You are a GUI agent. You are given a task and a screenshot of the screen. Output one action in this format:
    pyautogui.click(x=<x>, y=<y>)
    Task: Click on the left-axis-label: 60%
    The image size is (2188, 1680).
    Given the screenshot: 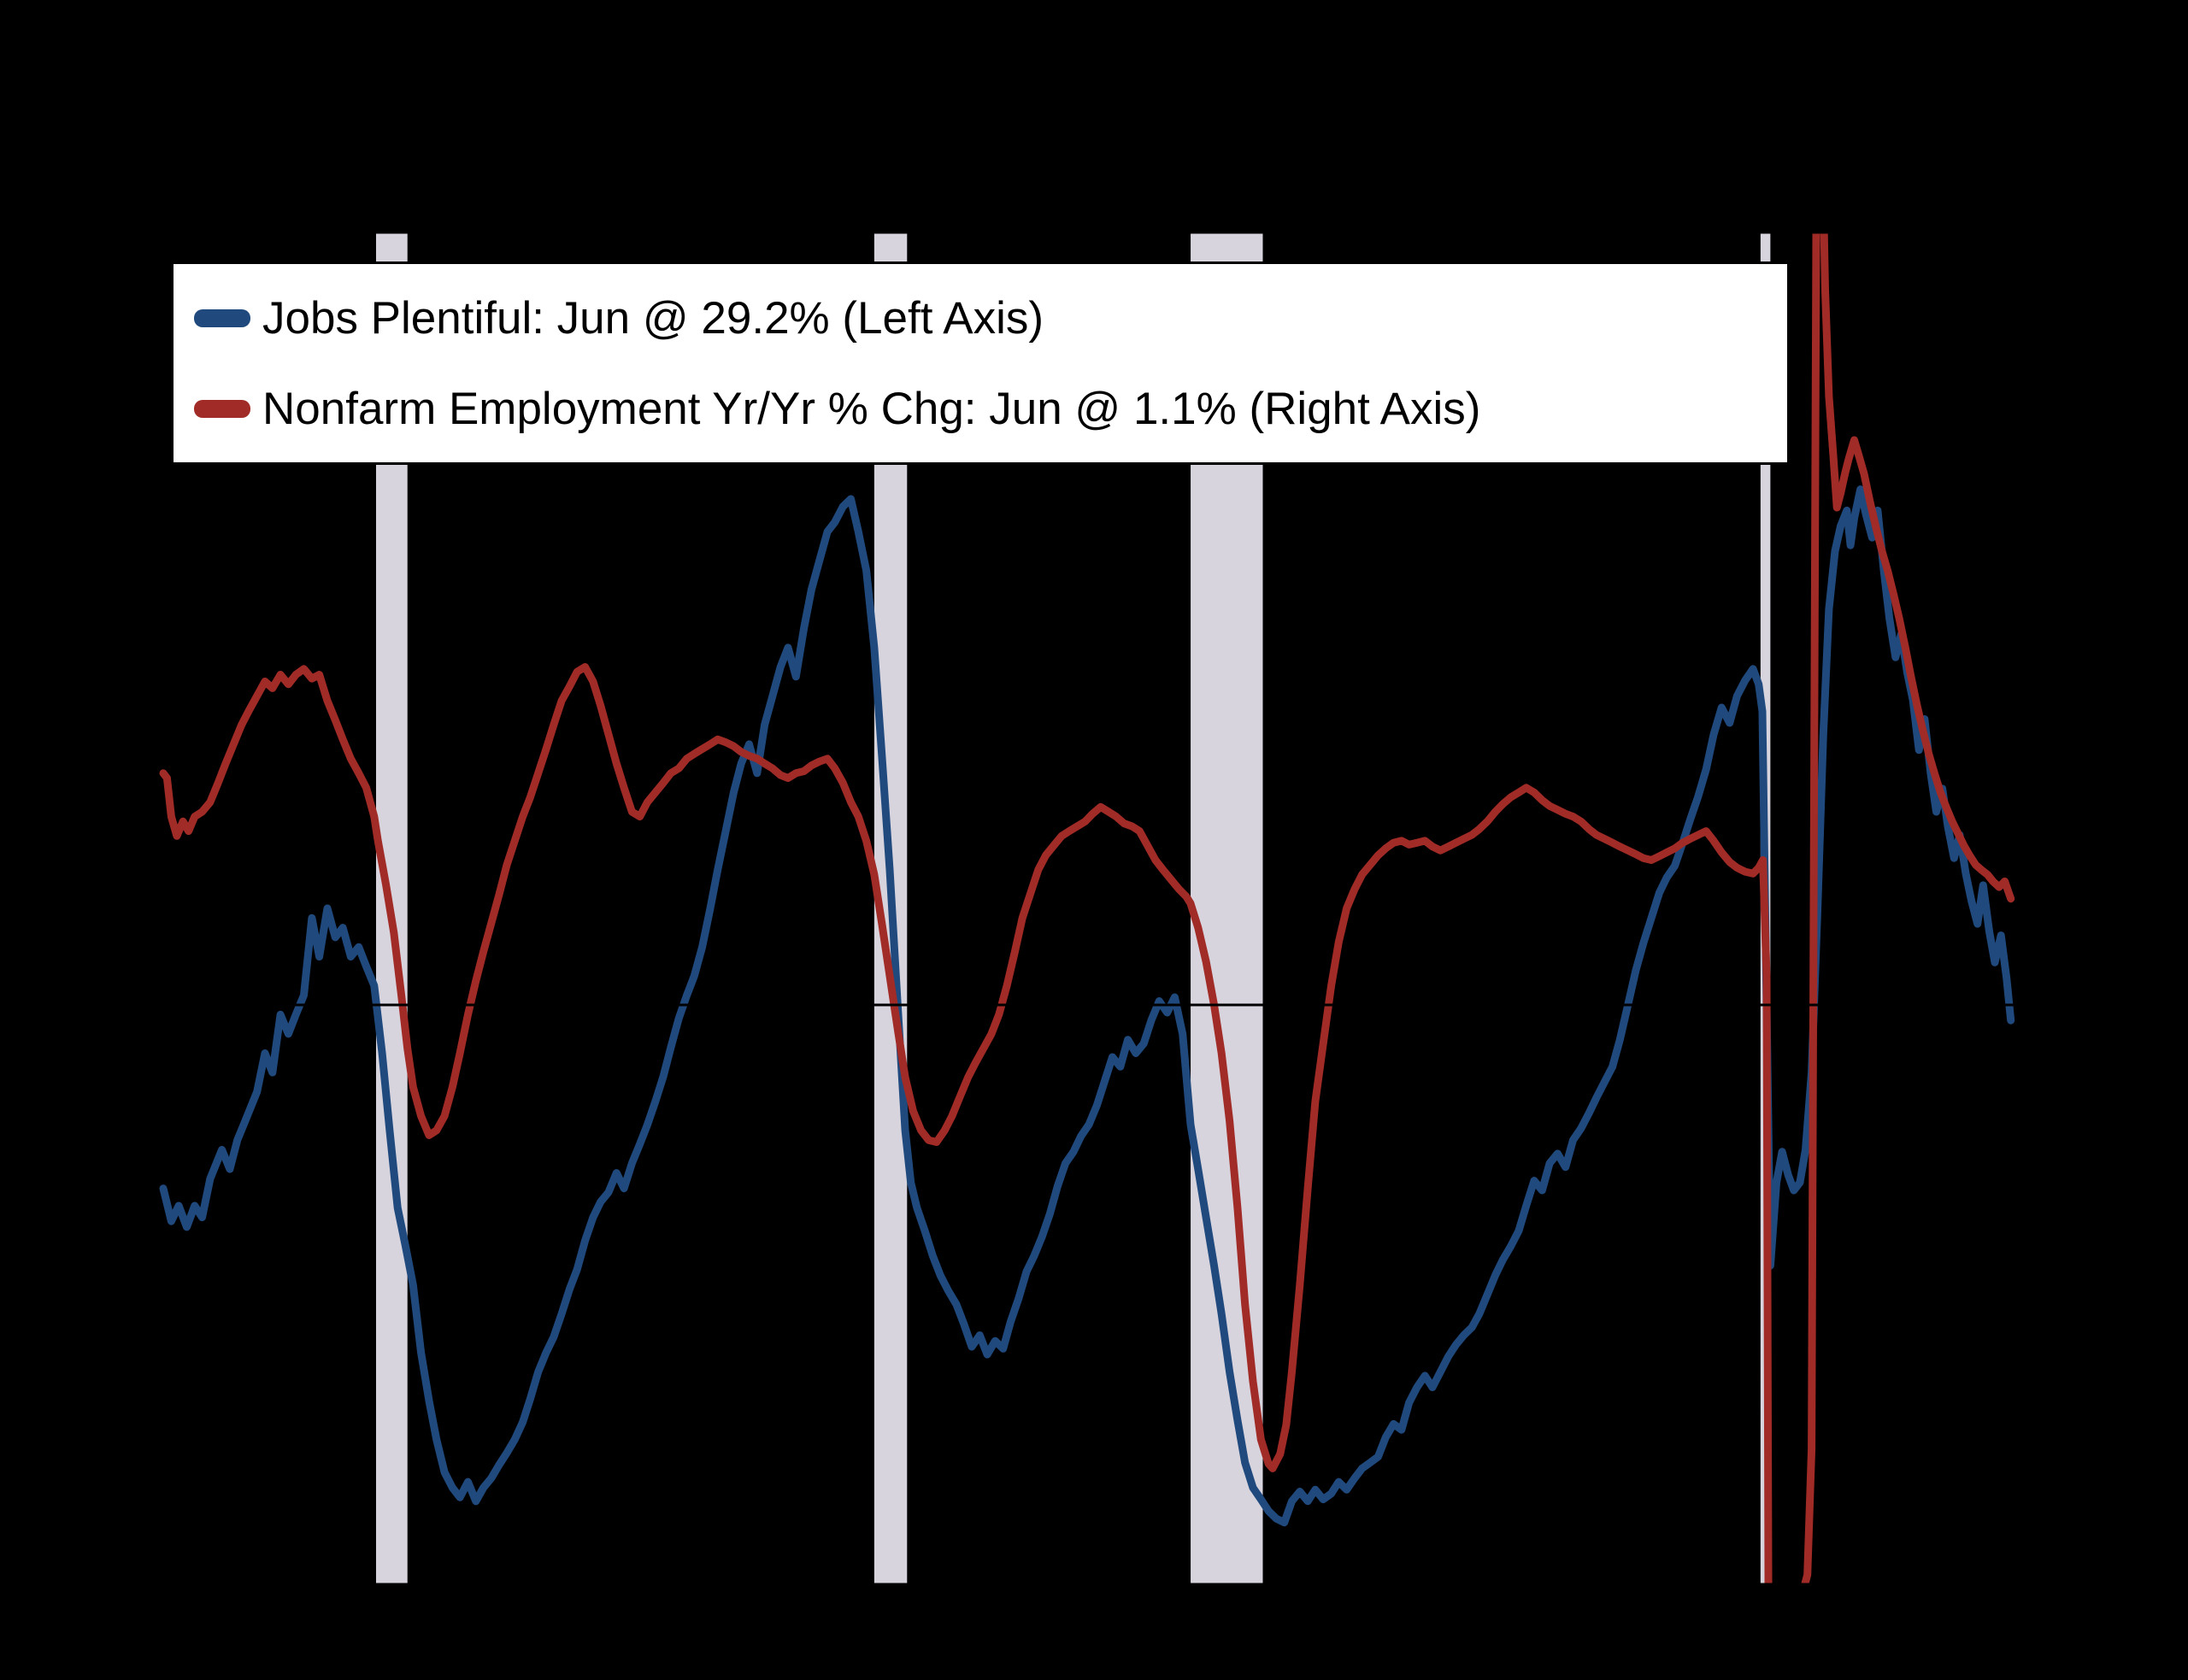 What is the action you would take?
    pyautogui.click(x=93, y=425)
    